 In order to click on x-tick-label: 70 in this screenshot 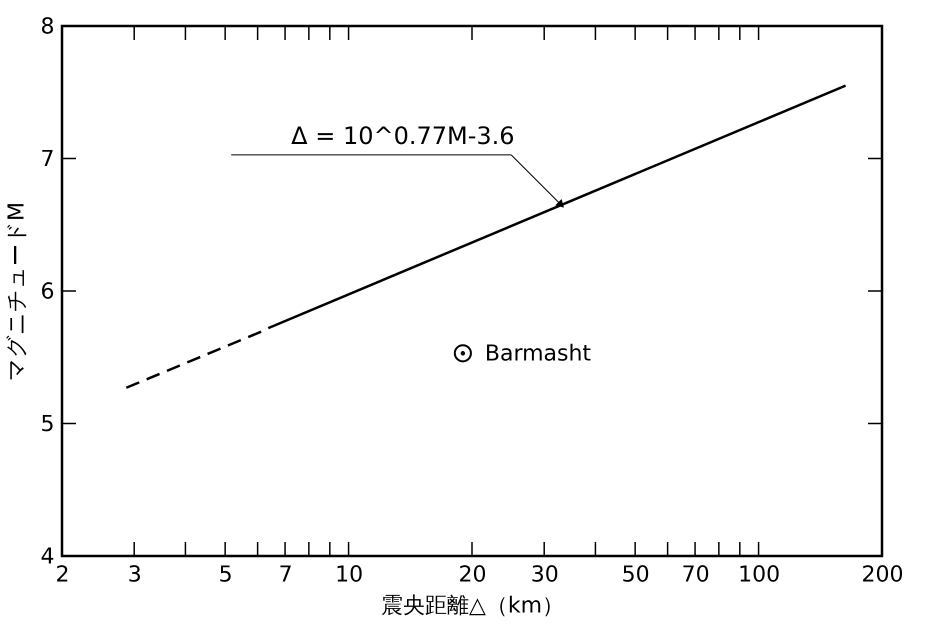, I will do `click(696, 575)`.